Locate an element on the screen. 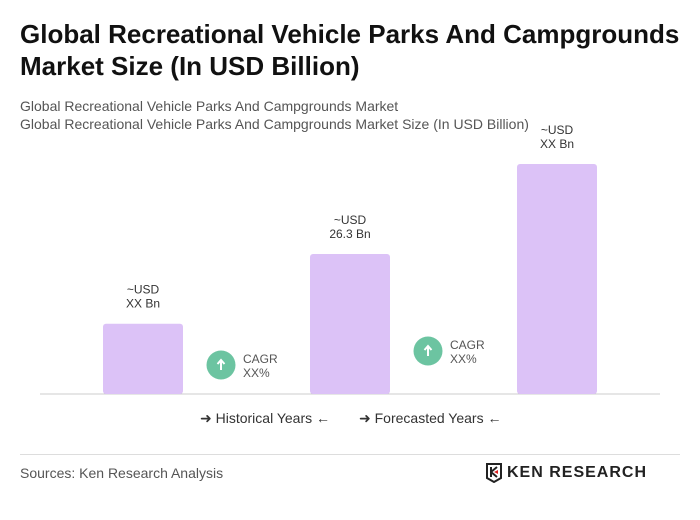  ken-research-logo: KEN RESEARCH is located at coordinates (566, 473).